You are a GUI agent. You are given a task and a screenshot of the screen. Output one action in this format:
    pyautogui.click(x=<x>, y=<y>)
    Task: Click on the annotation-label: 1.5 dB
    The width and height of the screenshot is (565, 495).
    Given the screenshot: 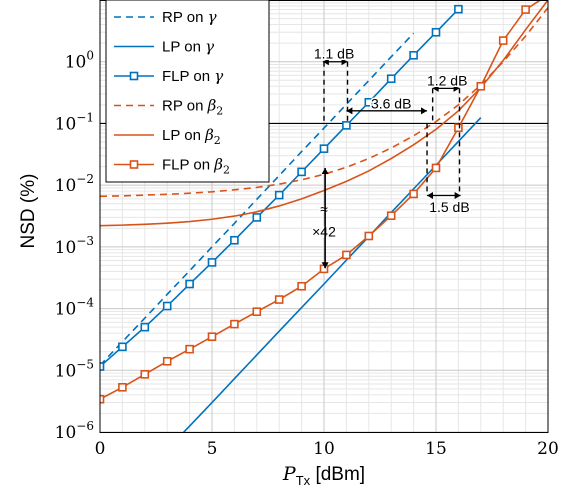 What is the action you would take?
    pyautogui.click(x=449, y=207)
    